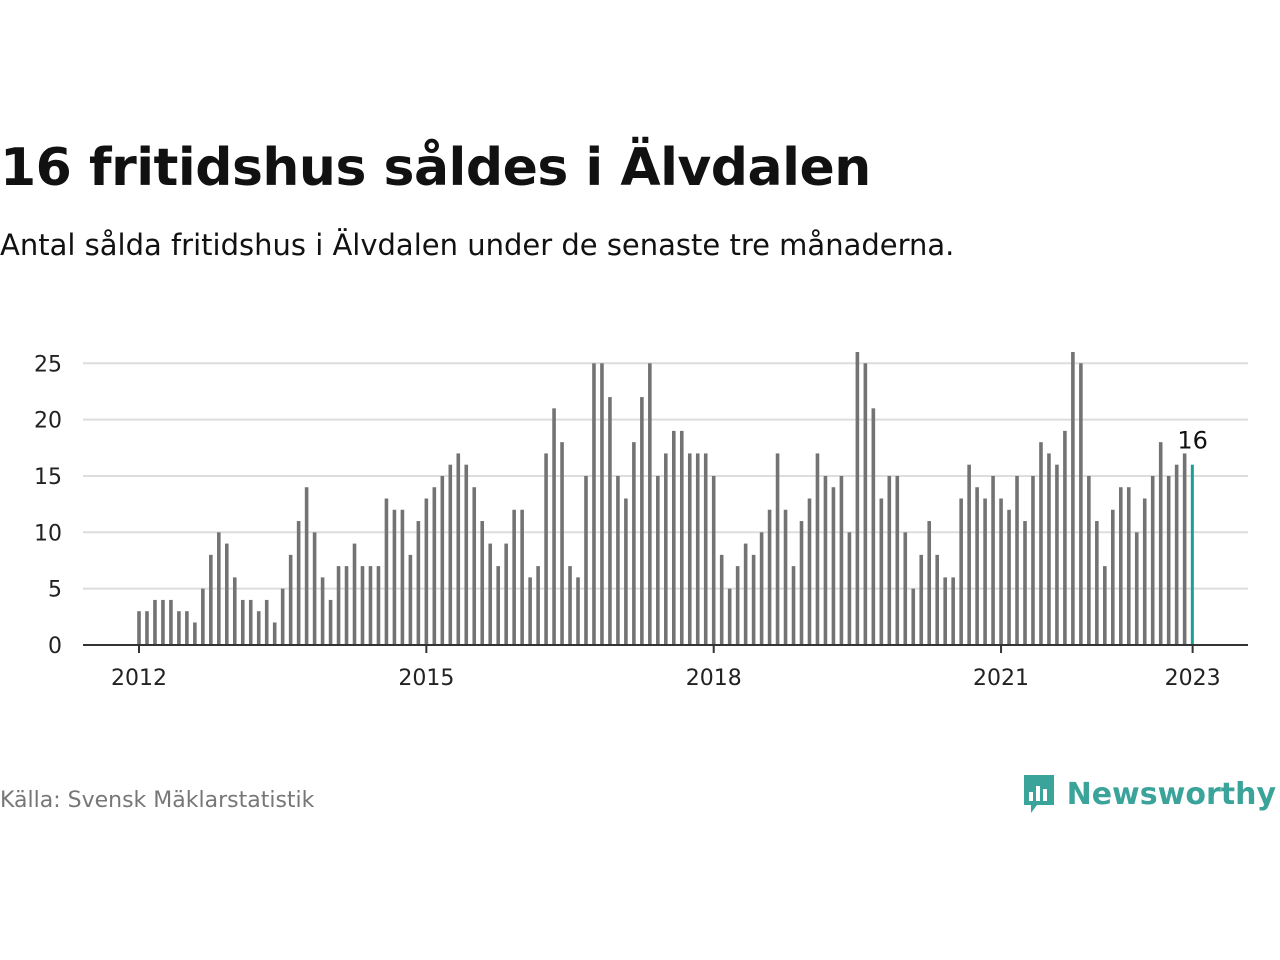  Describe the element at coordinates (48, 421) in the screenshot. I see `y-tick-label: 20` at that location.